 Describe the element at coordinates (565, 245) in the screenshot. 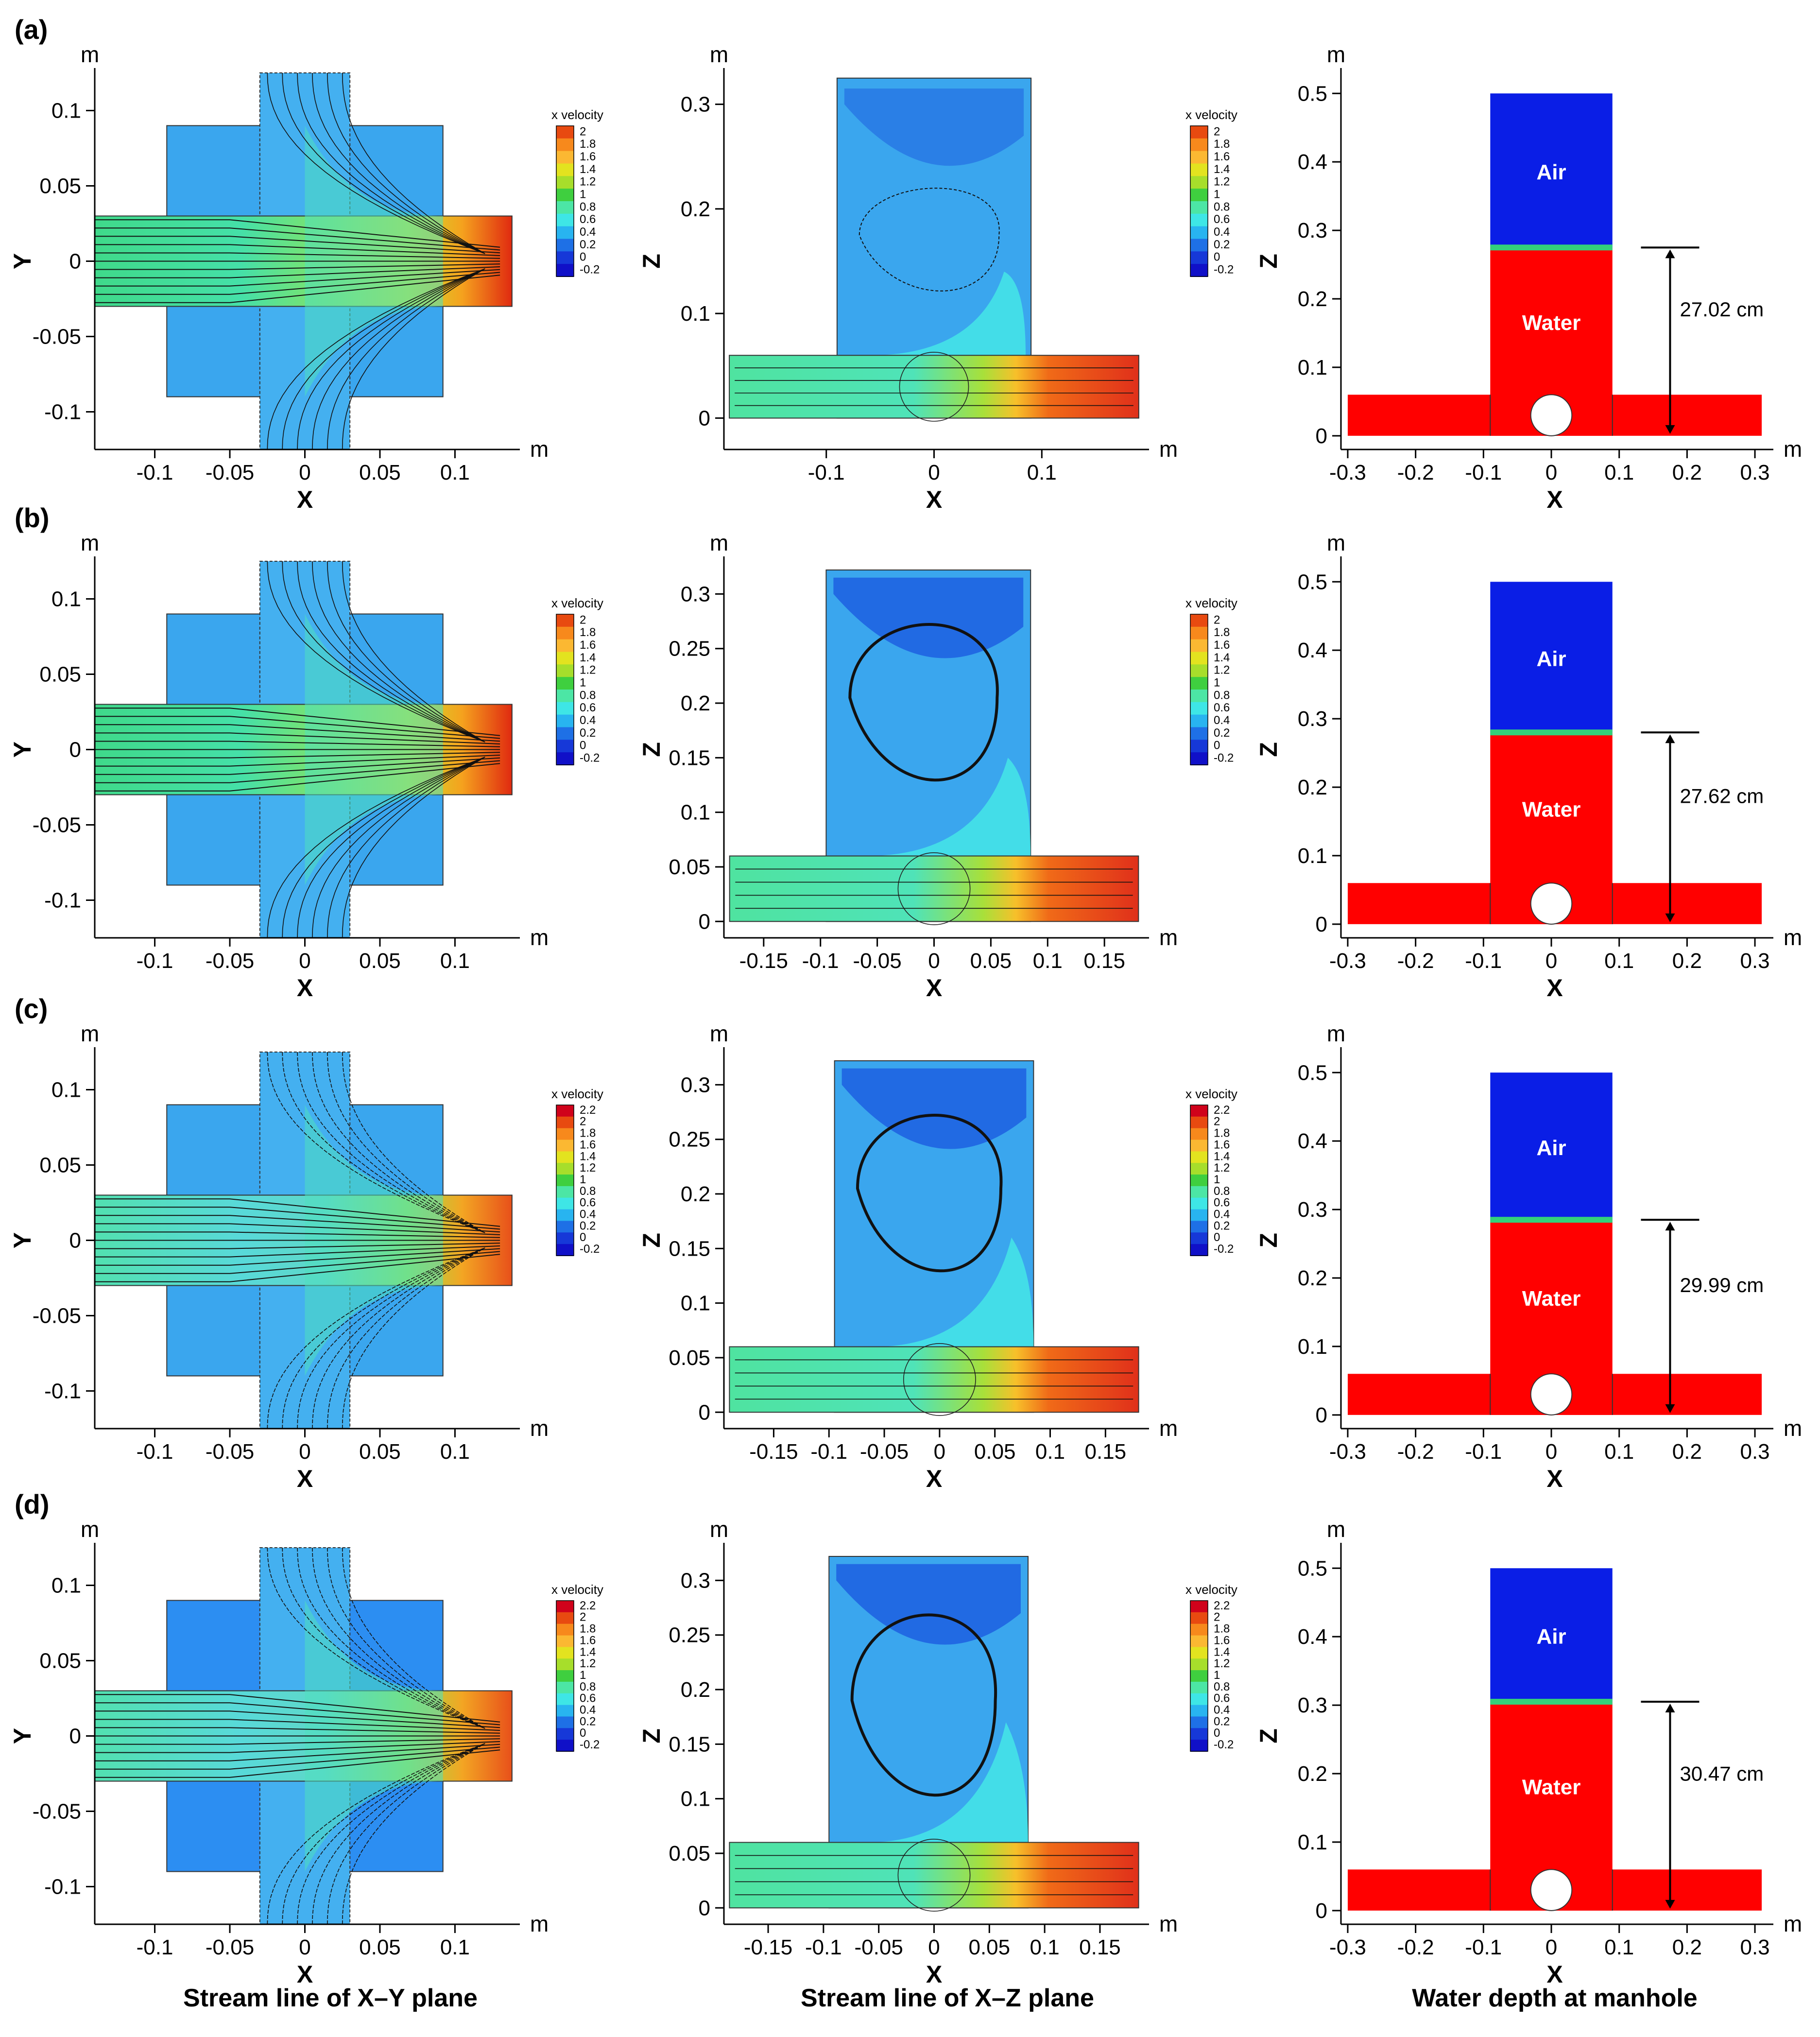

I see `a-xy-legend-swatch` at that location.